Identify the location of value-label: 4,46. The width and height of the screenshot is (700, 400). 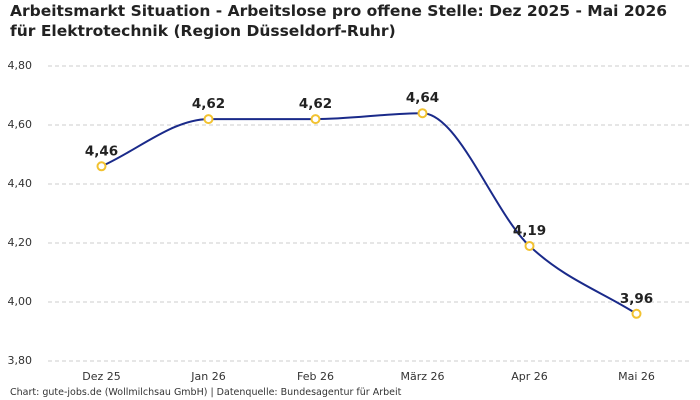
(101, 151).